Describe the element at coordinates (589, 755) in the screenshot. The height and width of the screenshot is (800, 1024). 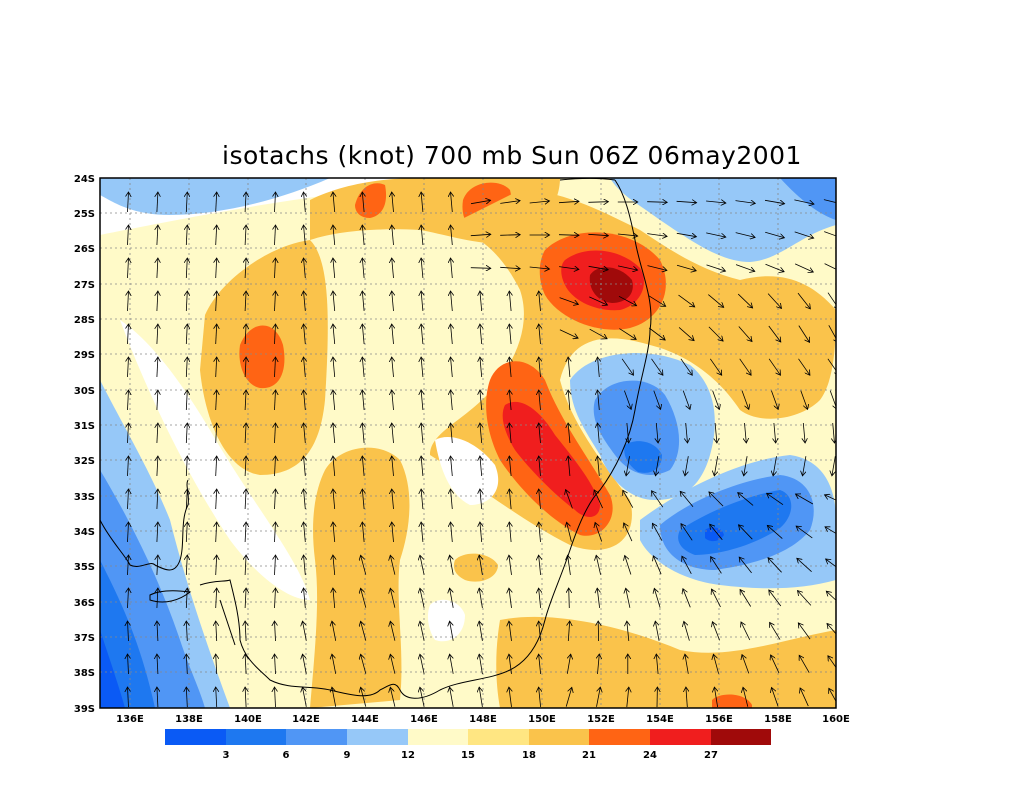
I see `colorbar-label: 21` at that location.